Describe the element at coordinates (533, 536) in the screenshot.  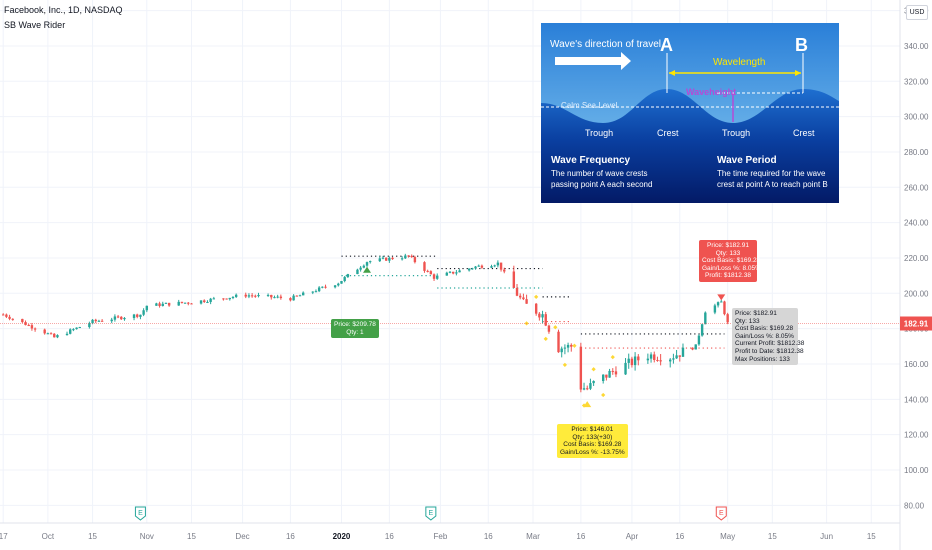
I see `x-tick-label: Mar` at that location.